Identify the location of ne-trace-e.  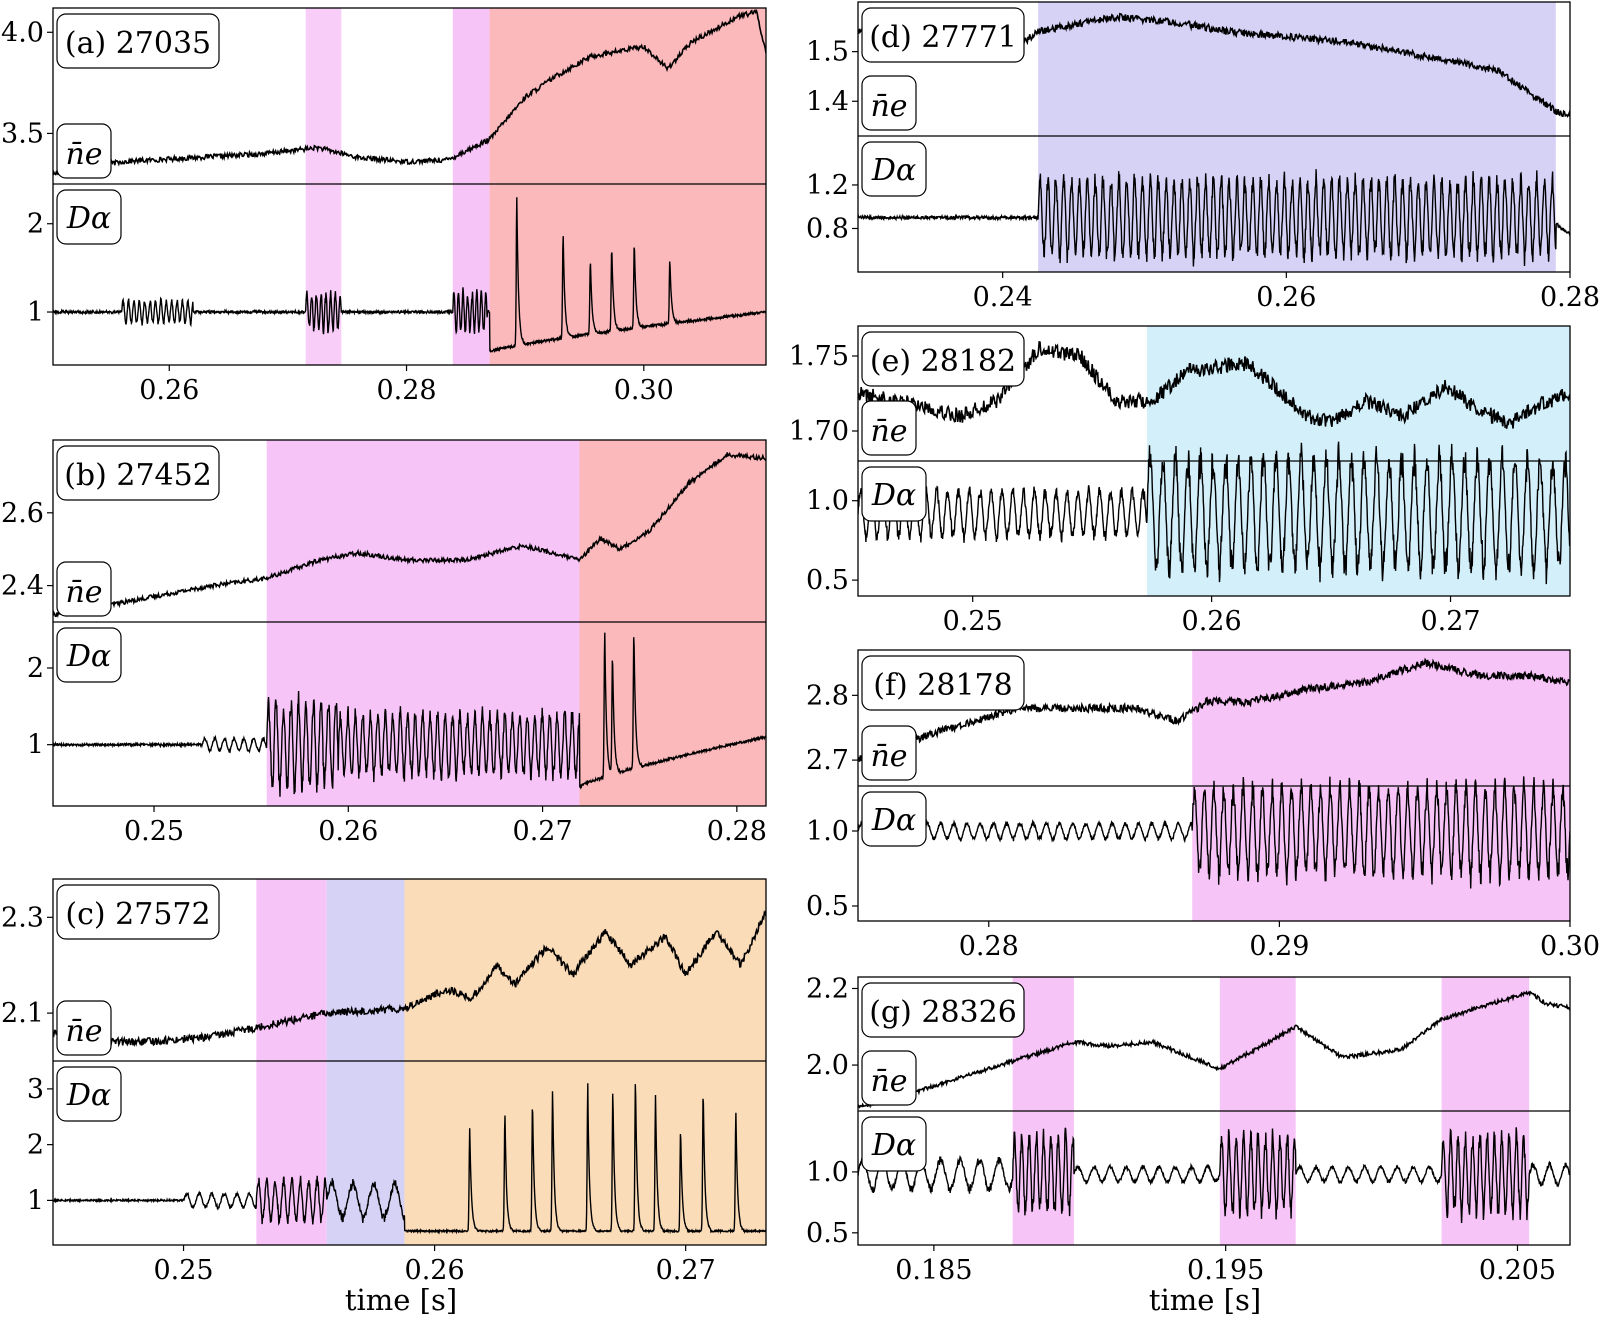
(1214, 384).